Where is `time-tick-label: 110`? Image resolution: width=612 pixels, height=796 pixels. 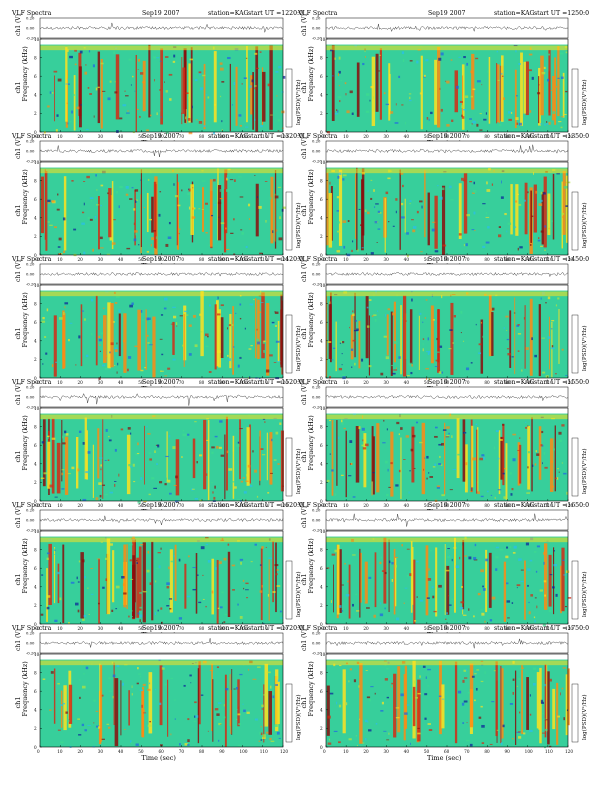 time-tick-label: 110 is located at coordinates (264, 505).